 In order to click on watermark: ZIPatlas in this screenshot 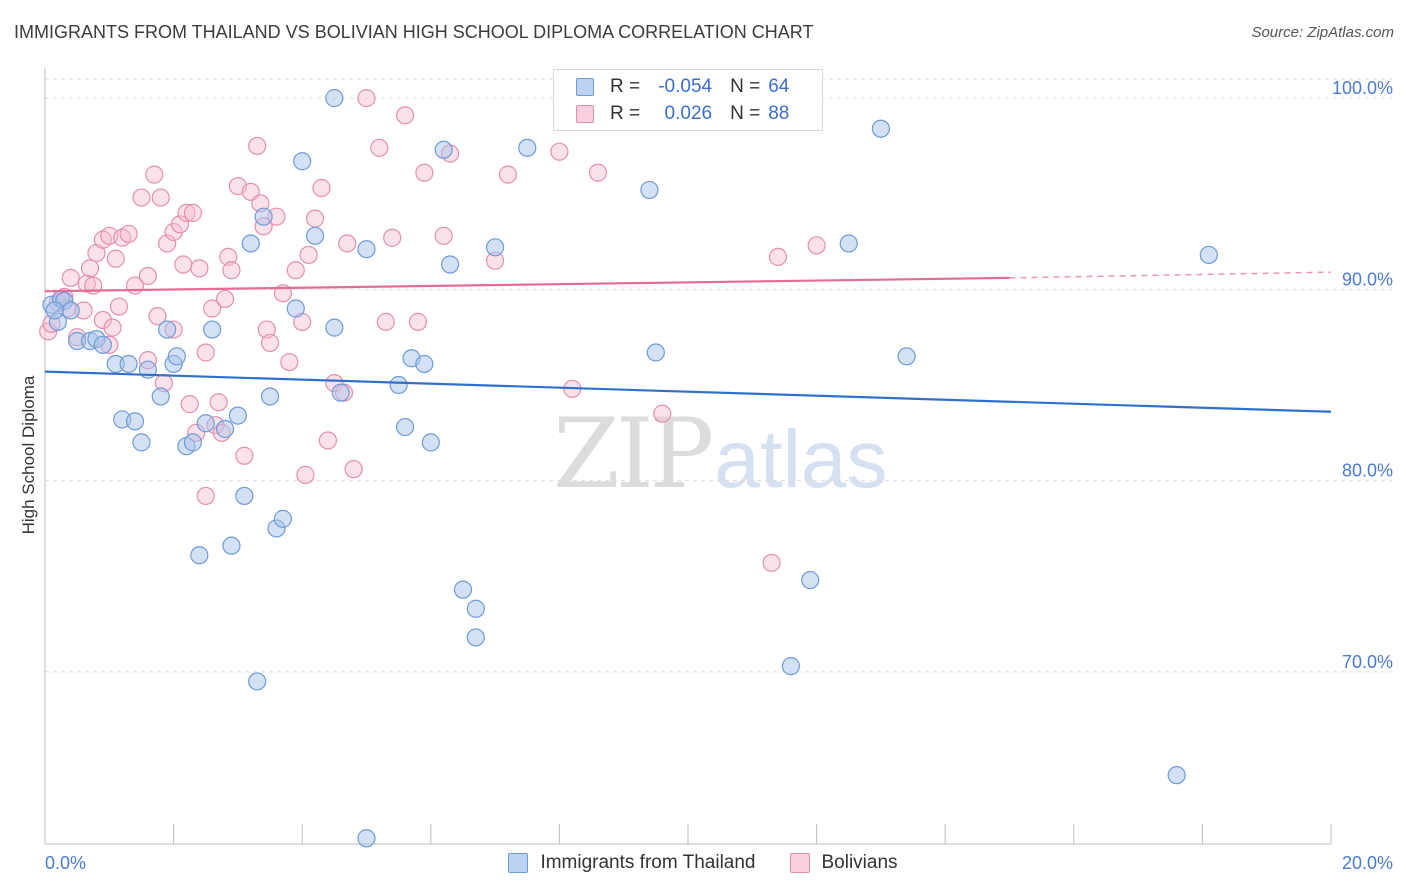, I will do `click(720, 454)`.